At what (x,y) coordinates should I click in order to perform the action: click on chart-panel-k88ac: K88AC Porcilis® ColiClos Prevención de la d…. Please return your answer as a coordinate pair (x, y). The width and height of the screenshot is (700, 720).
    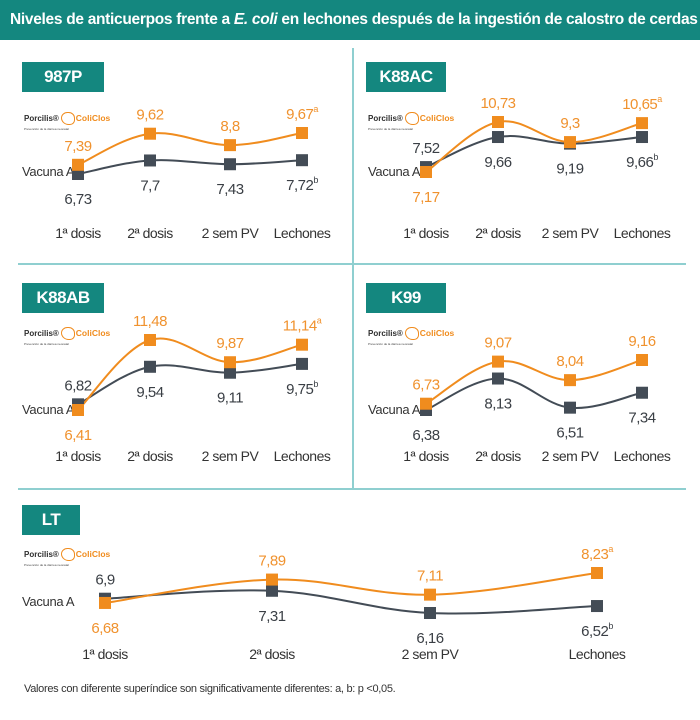
    Looking at the image, I should click on (525, 155).